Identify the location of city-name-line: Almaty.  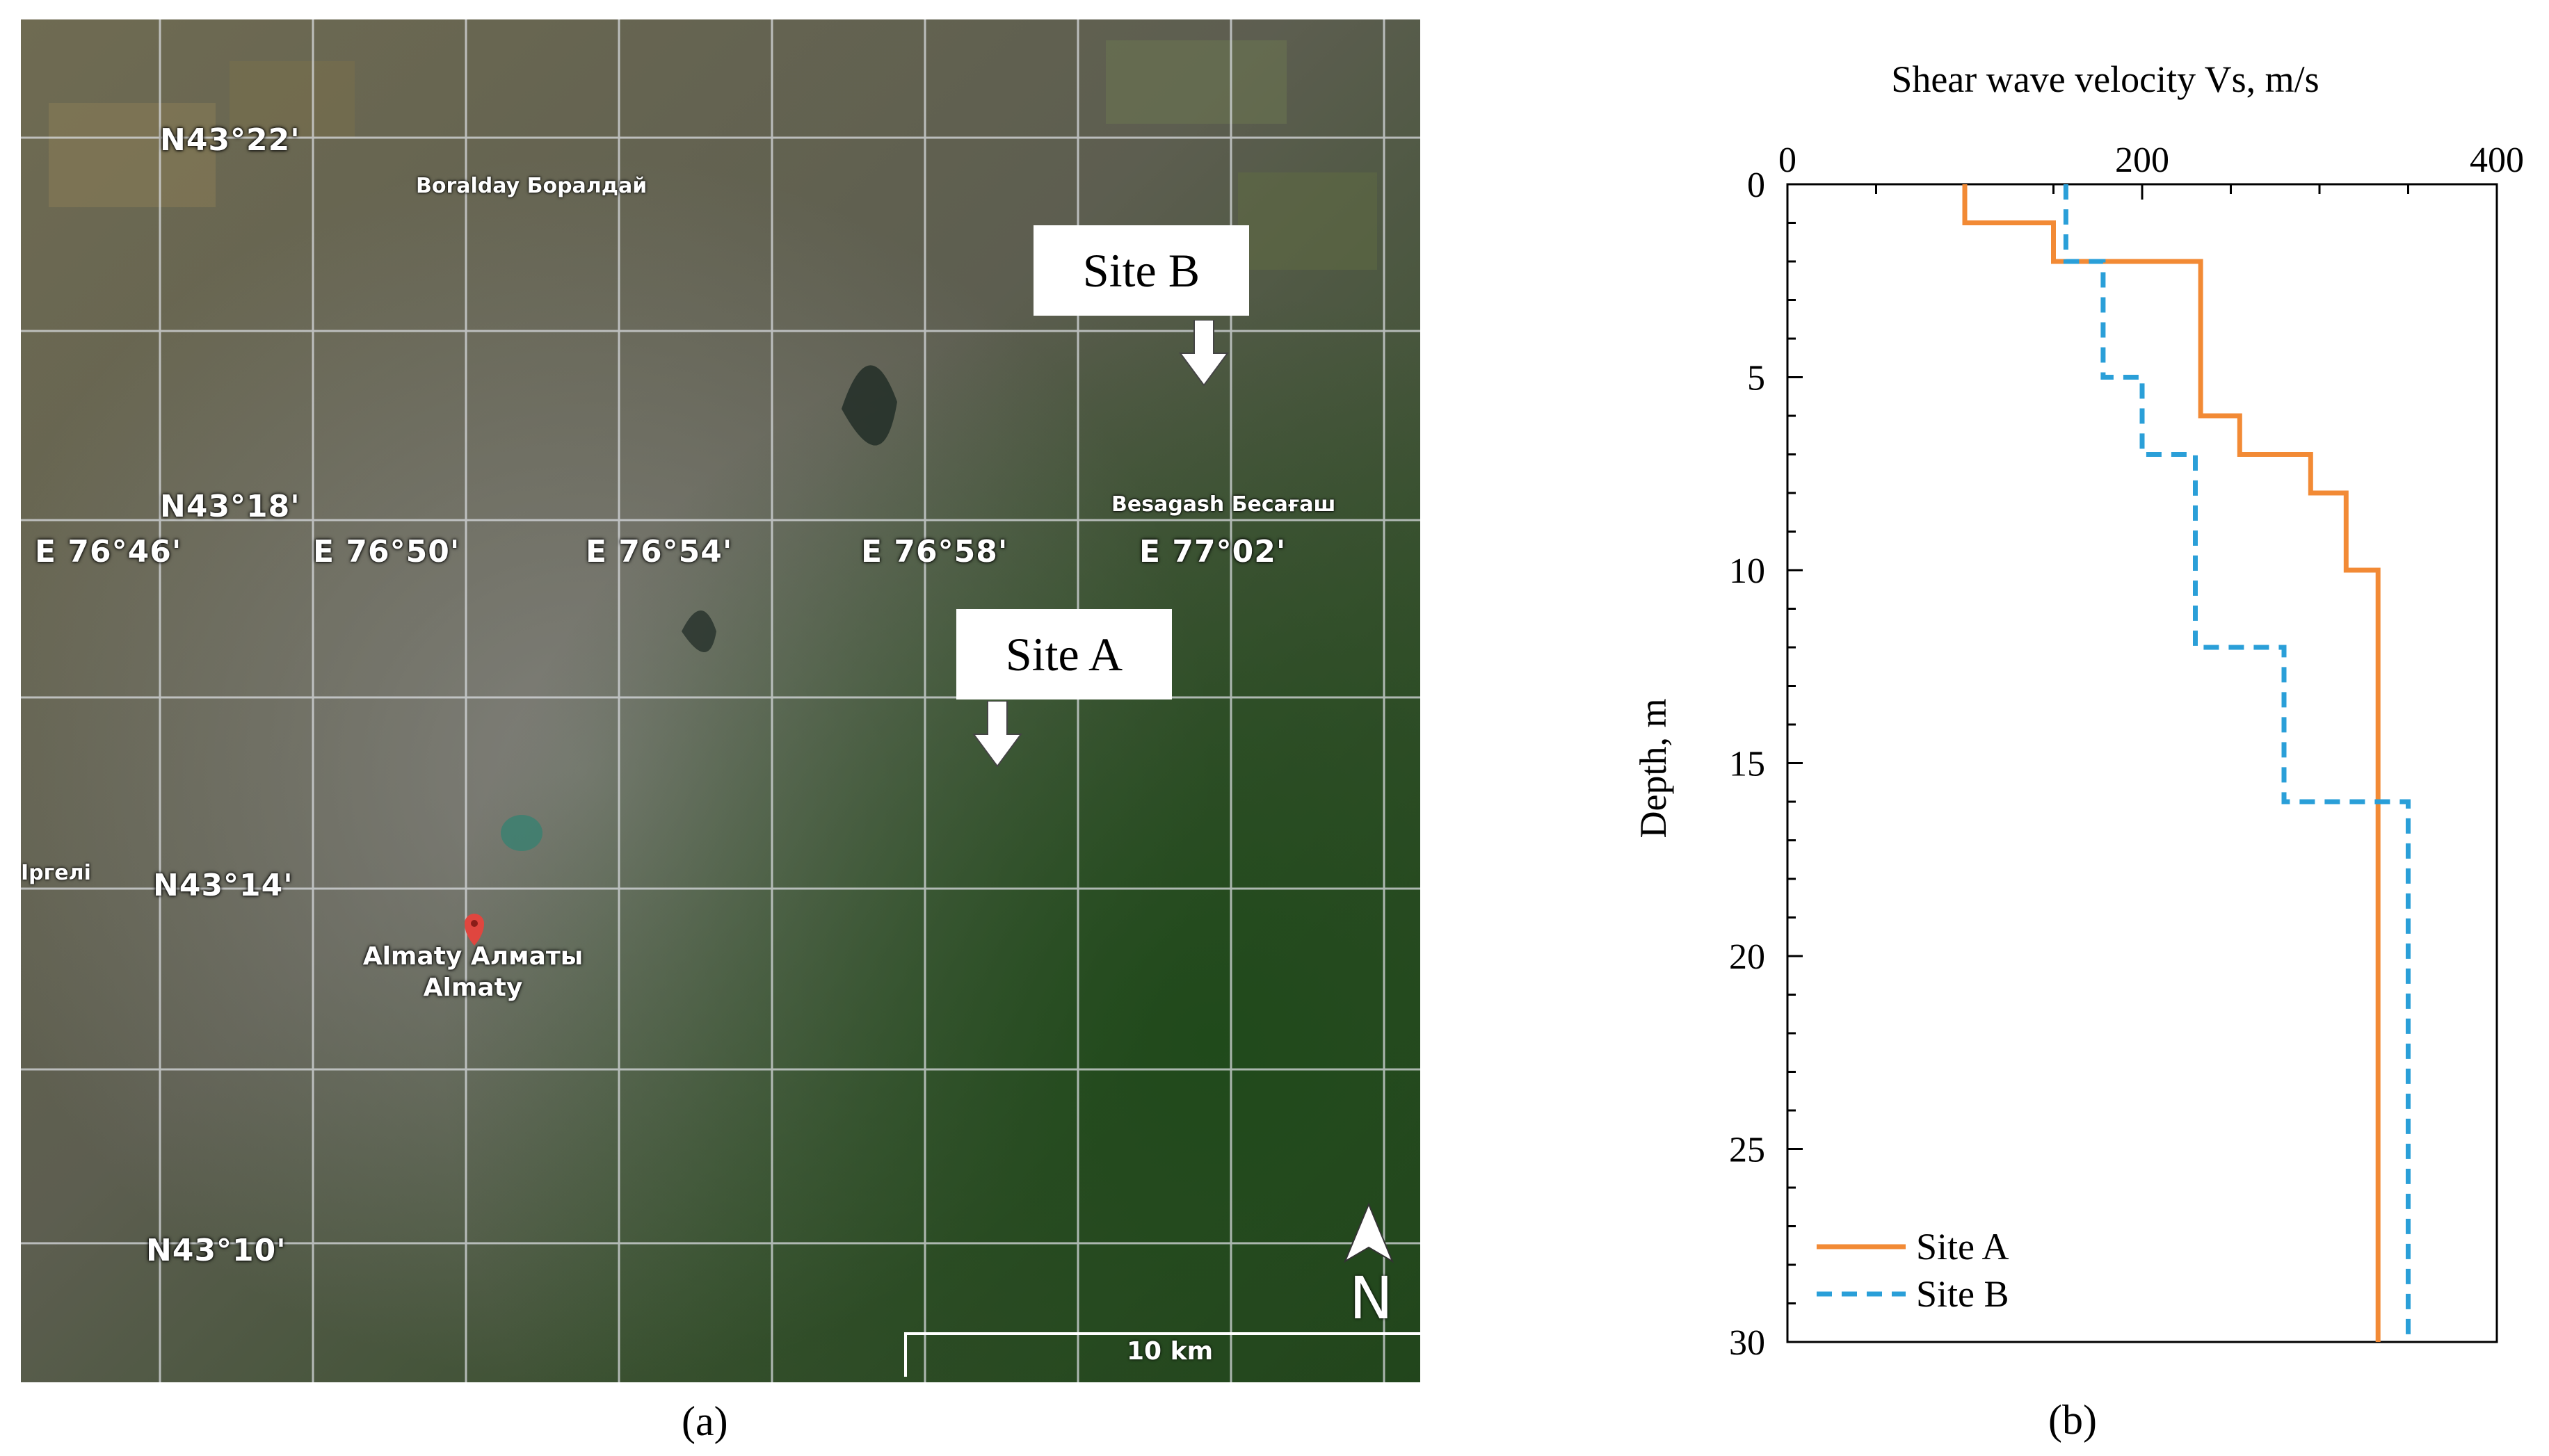
(473, 987).